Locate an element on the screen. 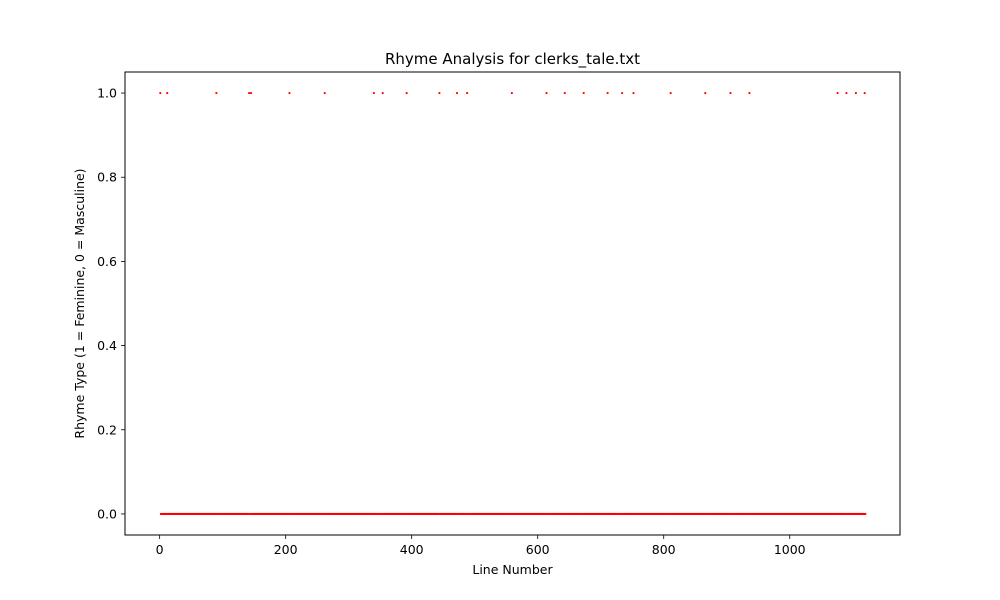 The height and width of the screenshot is (600, 1000). x-tick-label: 0 is located at coordinates (160, 549).